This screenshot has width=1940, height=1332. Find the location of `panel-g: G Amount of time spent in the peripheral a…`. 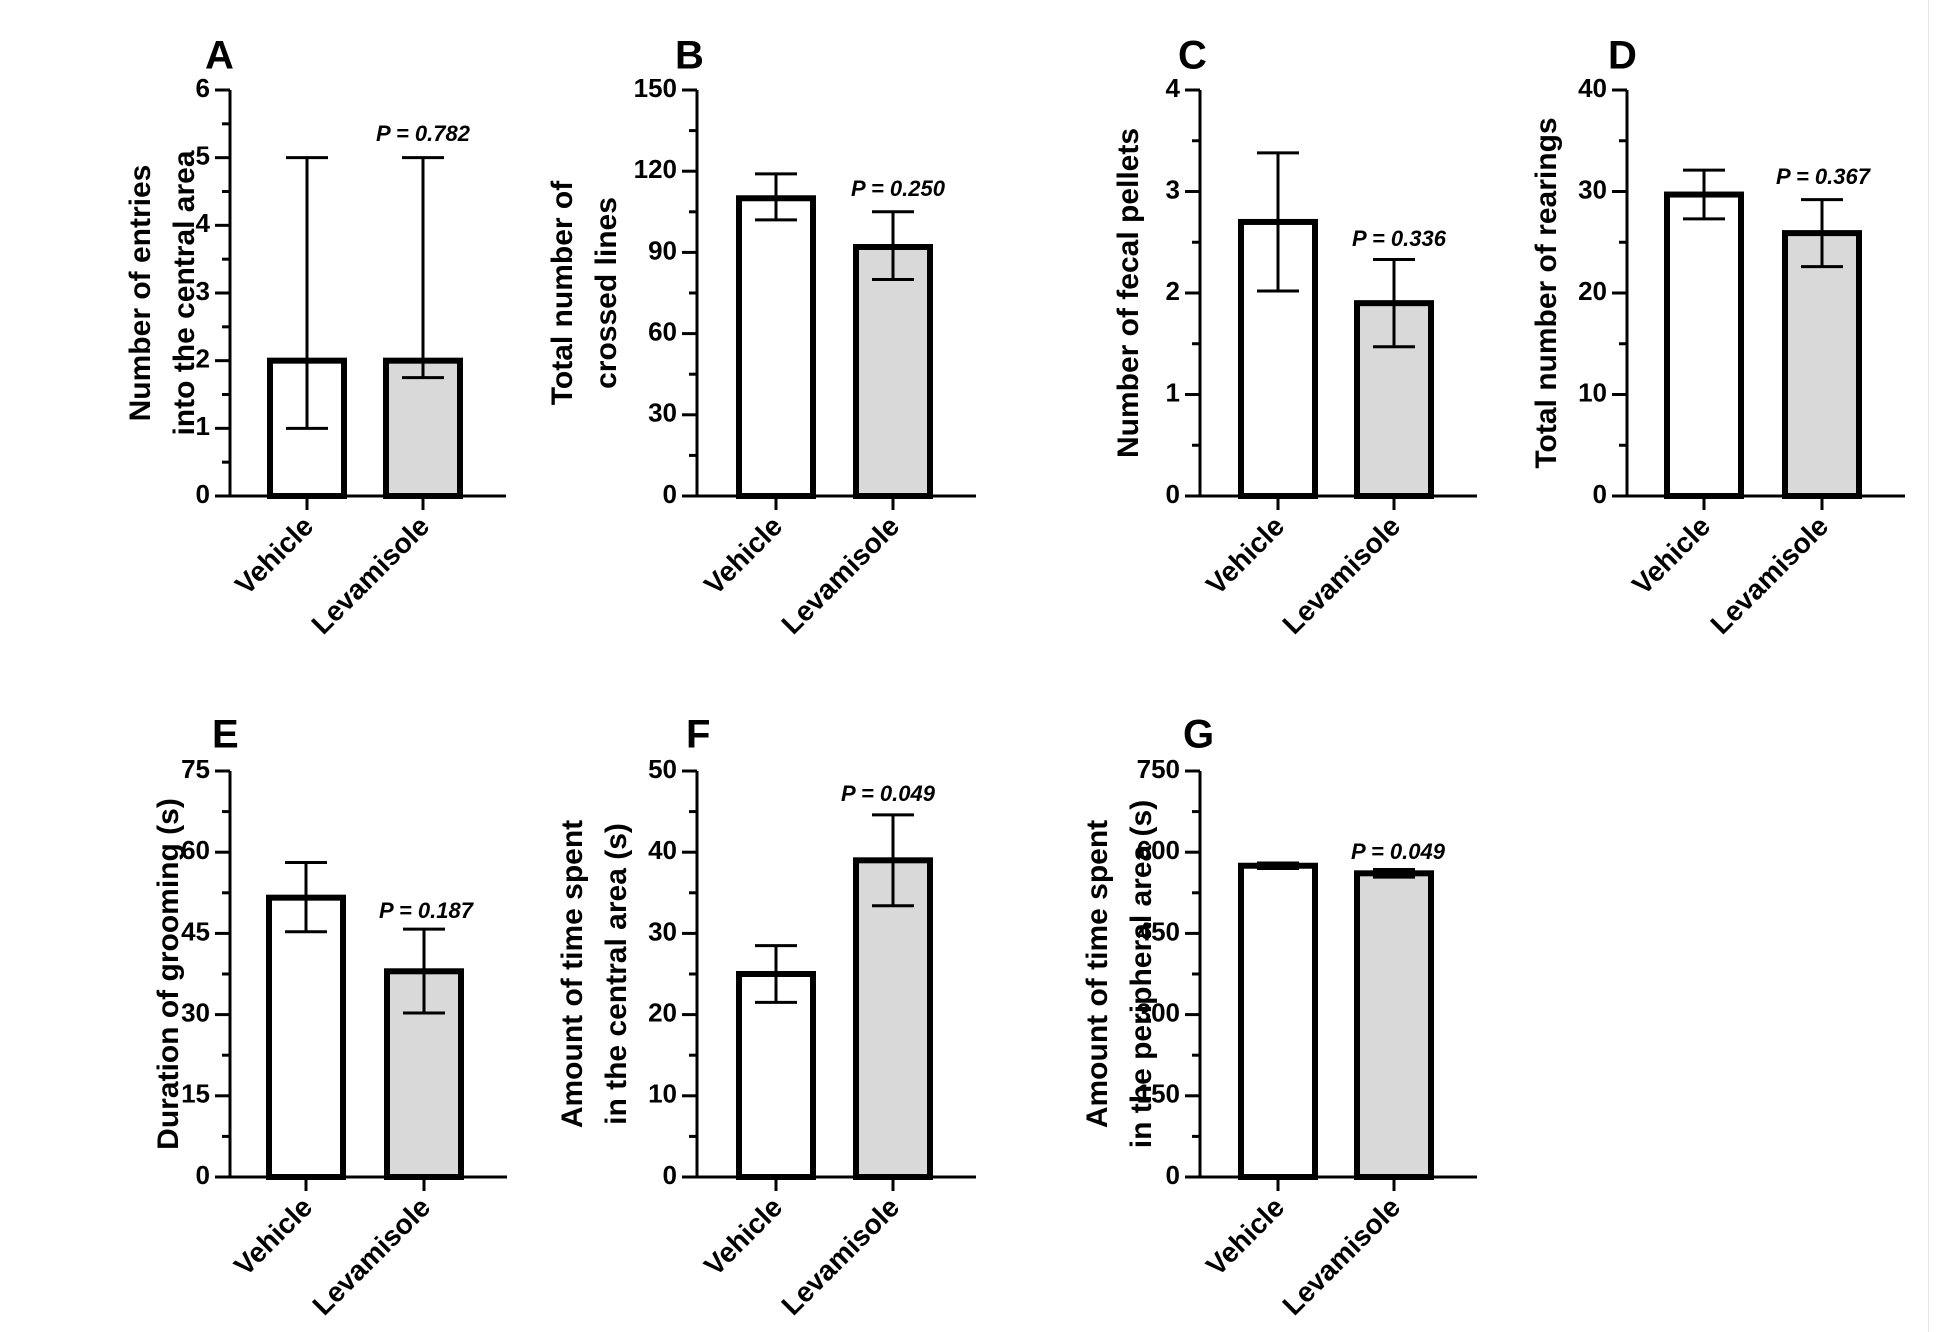

panel-g: G Amount of time spent in the peripheral a… is located at coordinates (1279, 1017).